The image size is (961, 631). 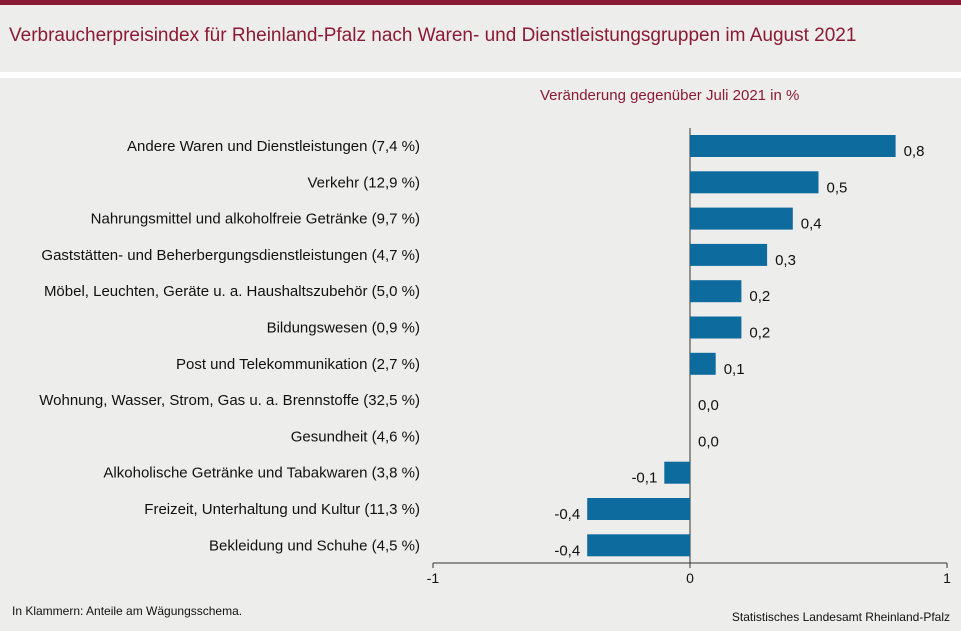 What do you see at coordinates (690, 578) in the screenshot?
I see `x-tick-label: 0` at bounding box center [690, 578].